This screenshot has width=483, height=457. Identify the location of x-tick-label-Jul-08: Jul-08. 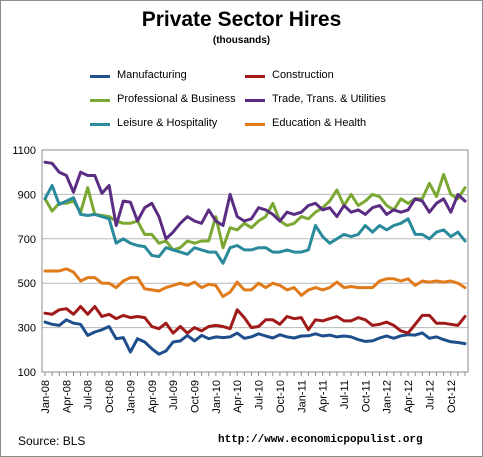
(89, 395).